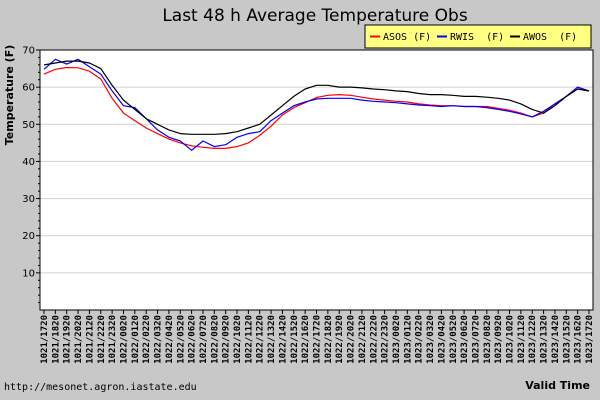 The image size is (600, 400). I want to click on x-tick-label: 1023/0820, so click(488, 339).